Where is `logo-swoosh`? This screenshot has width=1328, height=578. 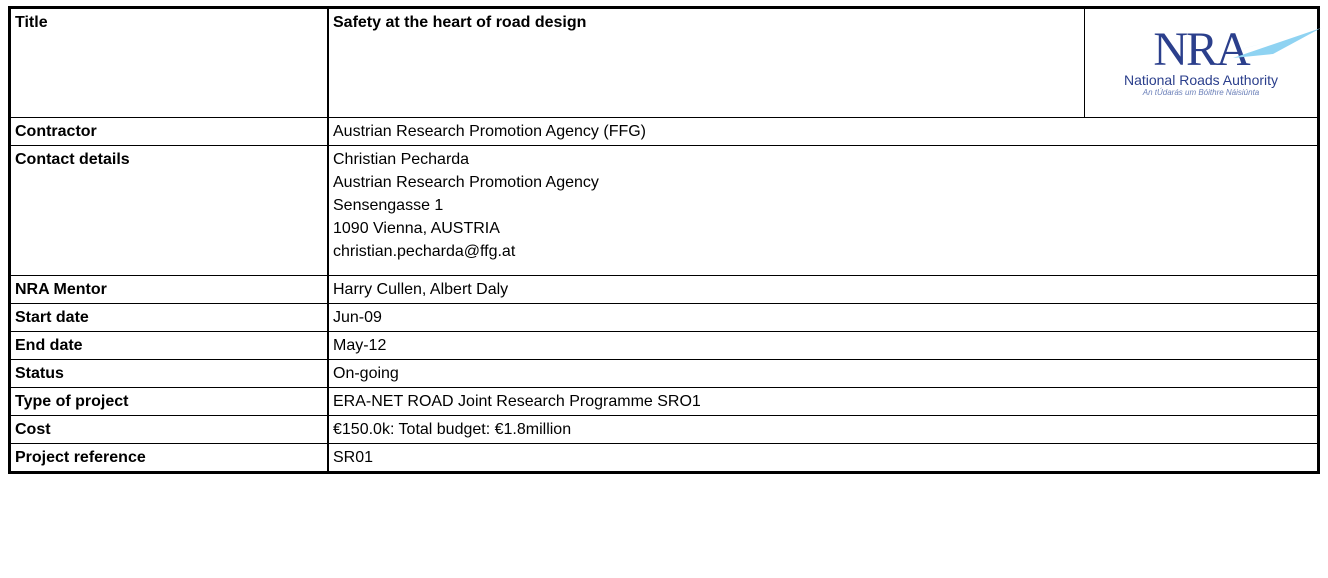 logo-swoosh is located at coordinates (1272, 43).